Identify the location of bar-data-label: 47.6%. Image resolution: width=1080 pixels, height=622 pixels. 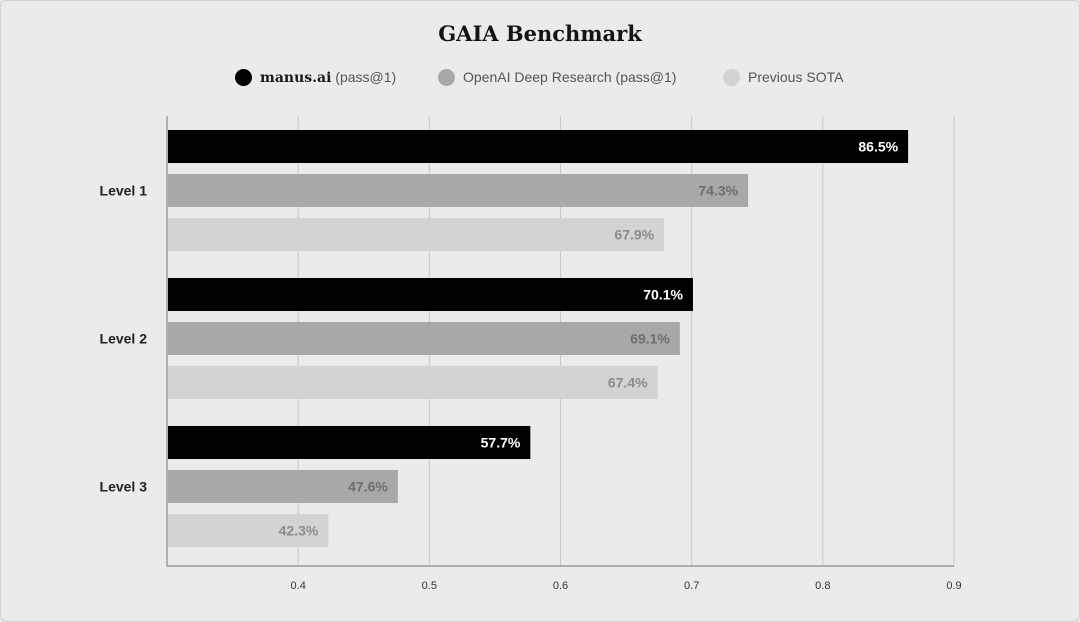
(368, 487).